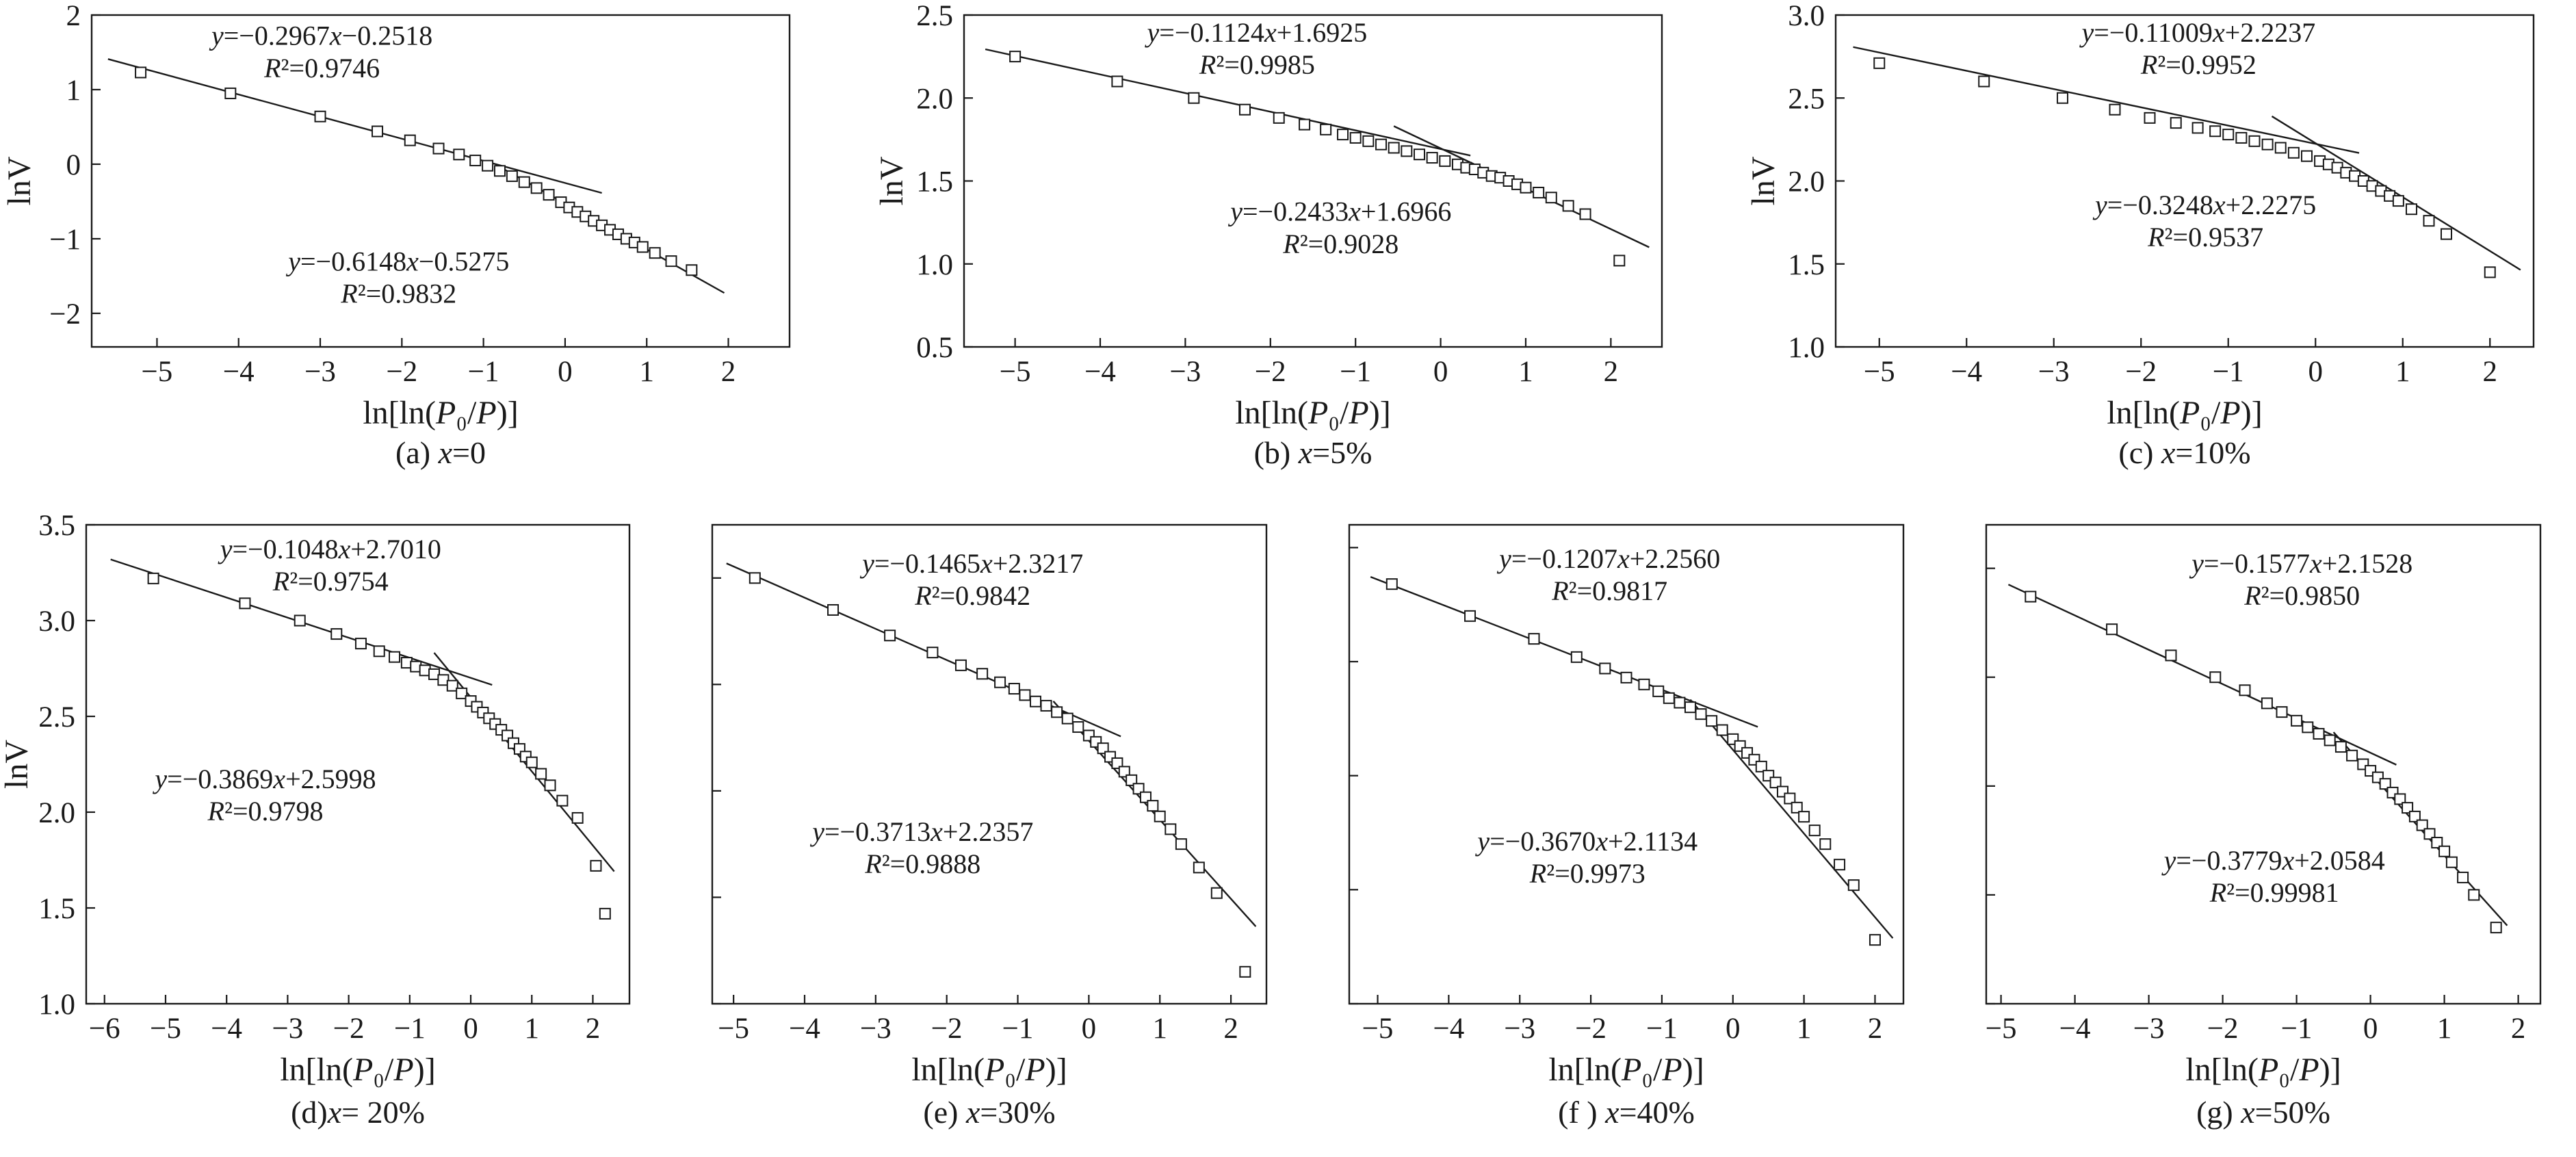  What do you see at coordinates (65, 314) in the screenshot?
I see `y-tick-label: −2` at bounding box center [65, 314].